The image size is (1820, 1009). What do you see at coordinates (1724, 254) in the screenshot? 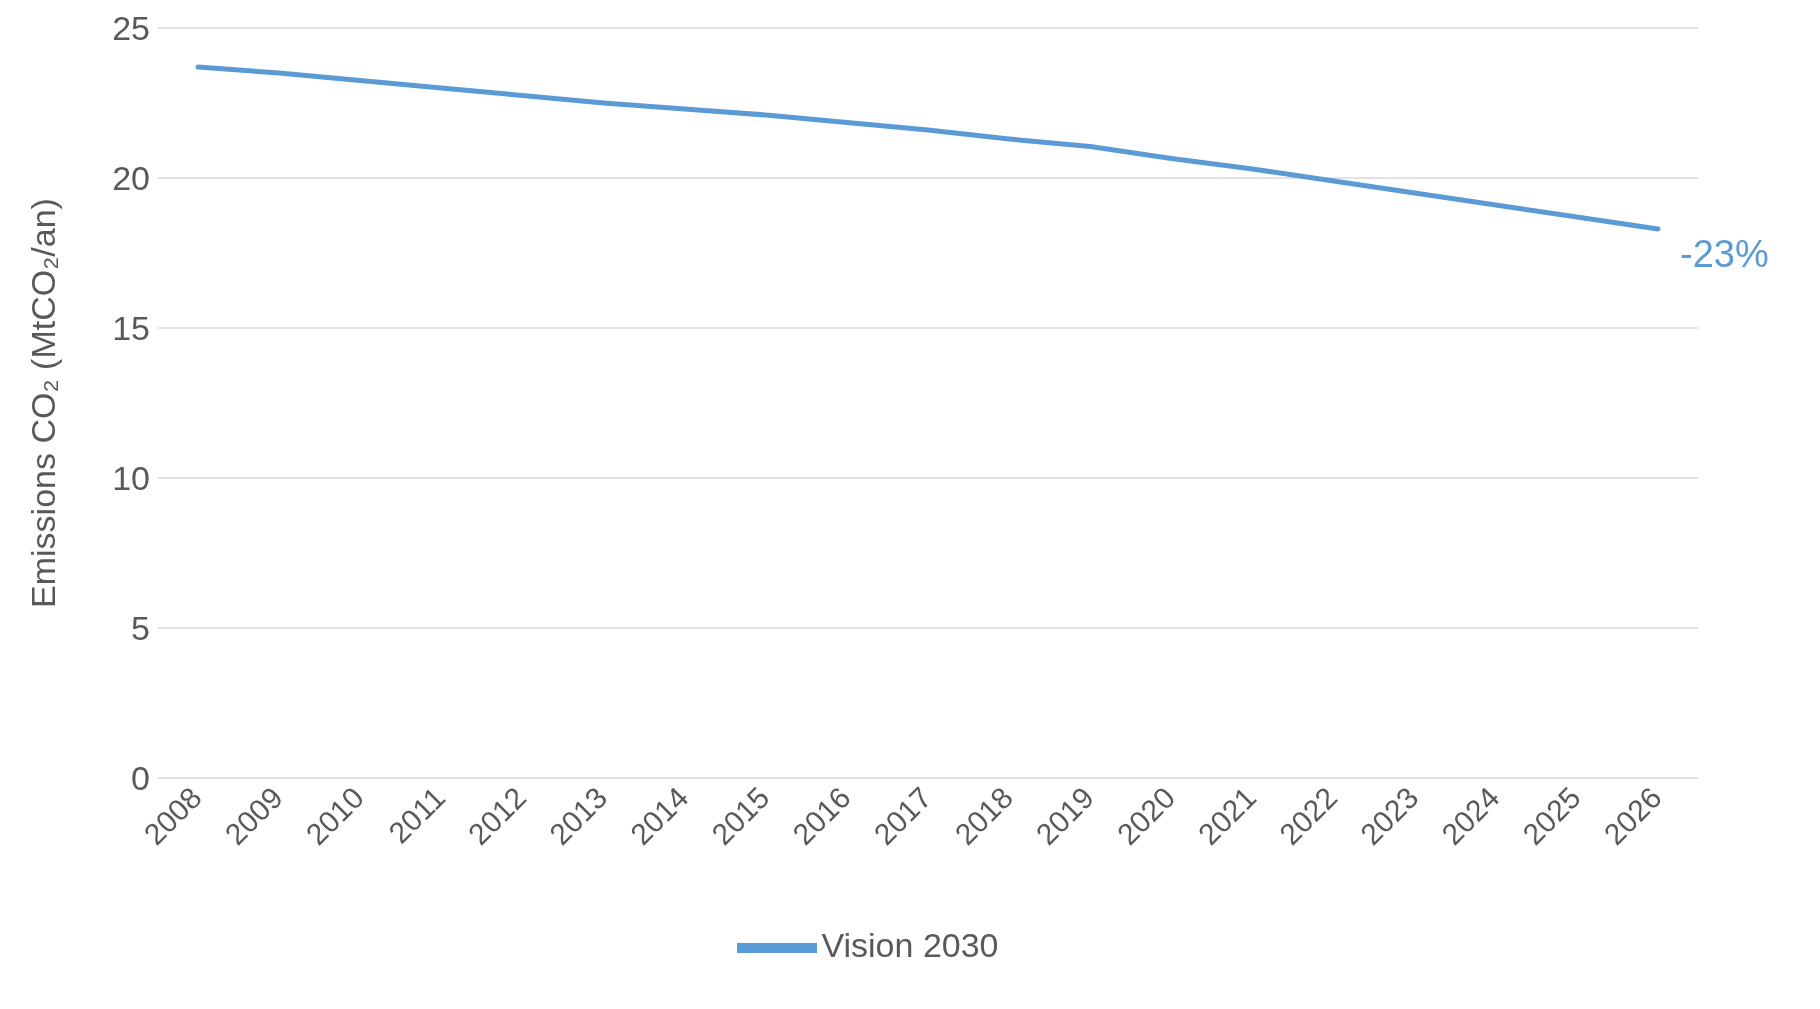
I see `annotation: -23%` at bounding box center [1724, 254].